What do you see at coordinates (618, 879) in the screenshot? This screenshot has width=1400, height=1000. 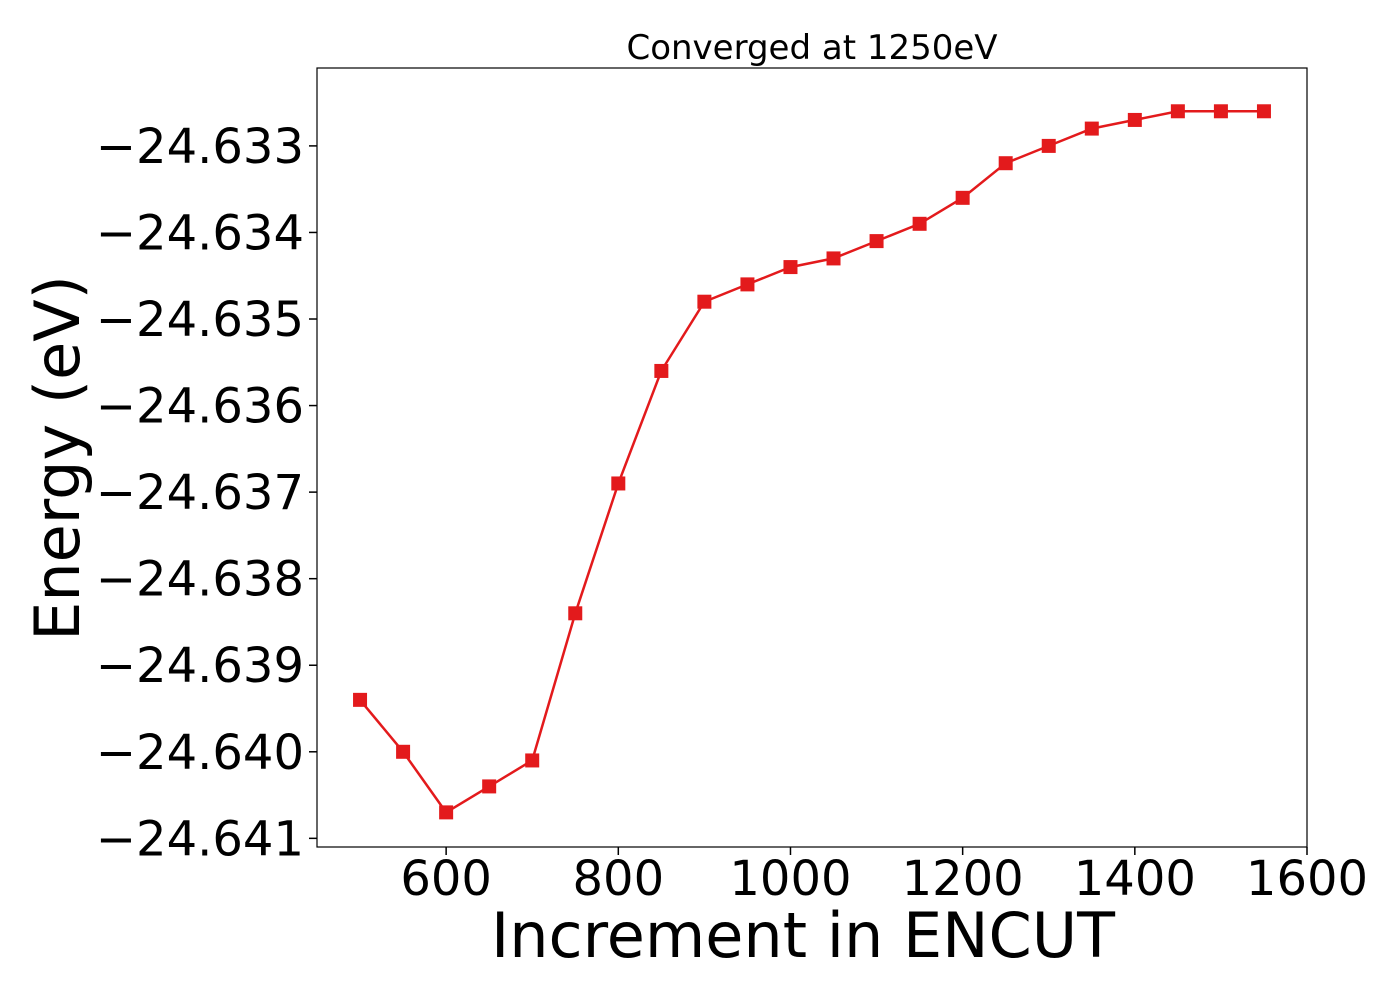 I see `x-tick-label: 800` at bounding box center [618, 879].